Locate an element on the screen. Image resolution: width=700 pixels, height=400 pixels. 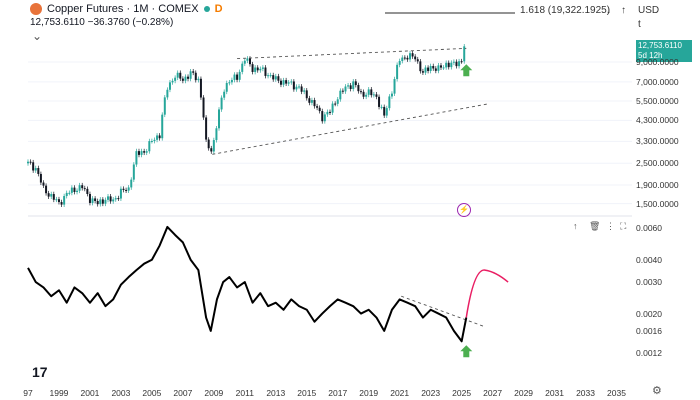
pane-more-icon: ⋮ is located at coordinates (610, 226).